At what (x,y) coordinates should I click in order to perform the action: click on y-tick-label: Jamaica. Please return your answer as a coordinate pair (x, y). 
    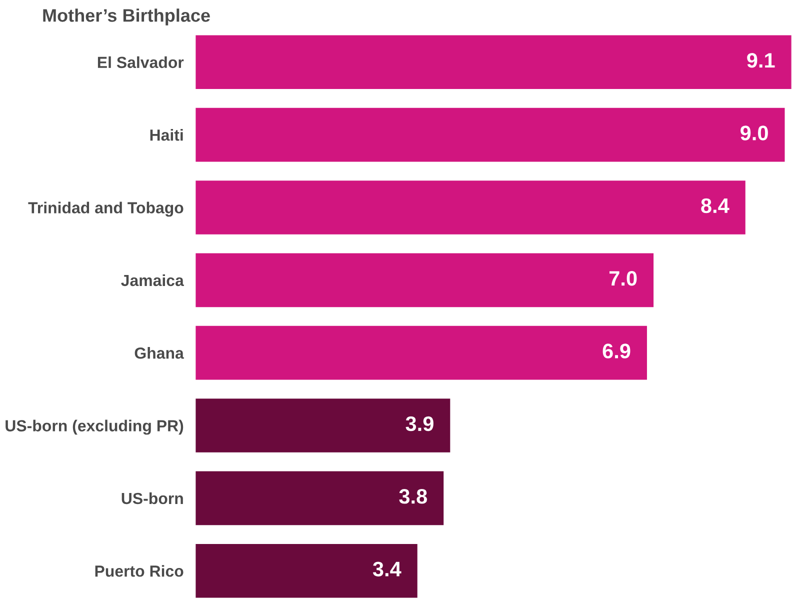
    Looking at the image, I should click on (152, 280).